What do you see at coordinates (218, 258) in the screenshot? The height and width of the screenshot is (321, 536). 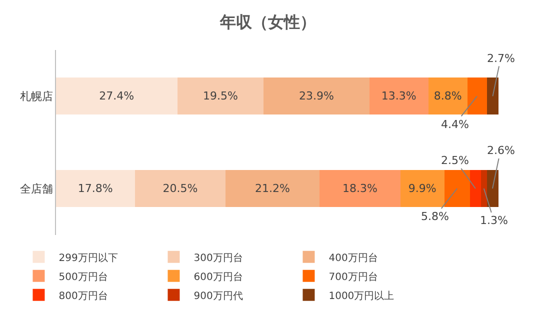 I see `legend-label: 300万円台` at bounding box center [218, 258].